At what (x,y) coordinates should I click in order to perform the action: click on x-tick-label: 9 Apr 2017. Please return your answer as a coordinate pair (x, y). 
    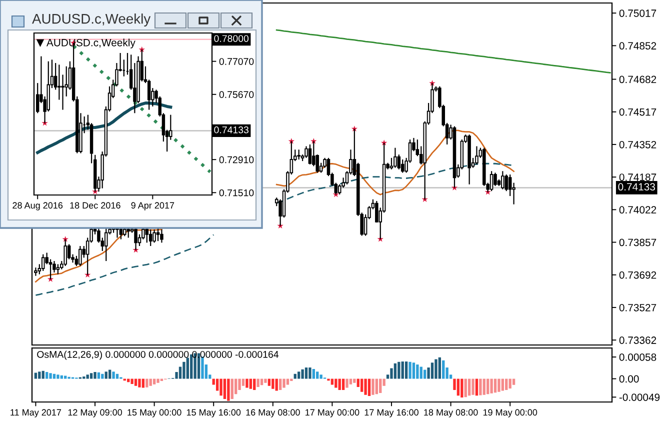
    Looking at the image, I should click on (152, 206).